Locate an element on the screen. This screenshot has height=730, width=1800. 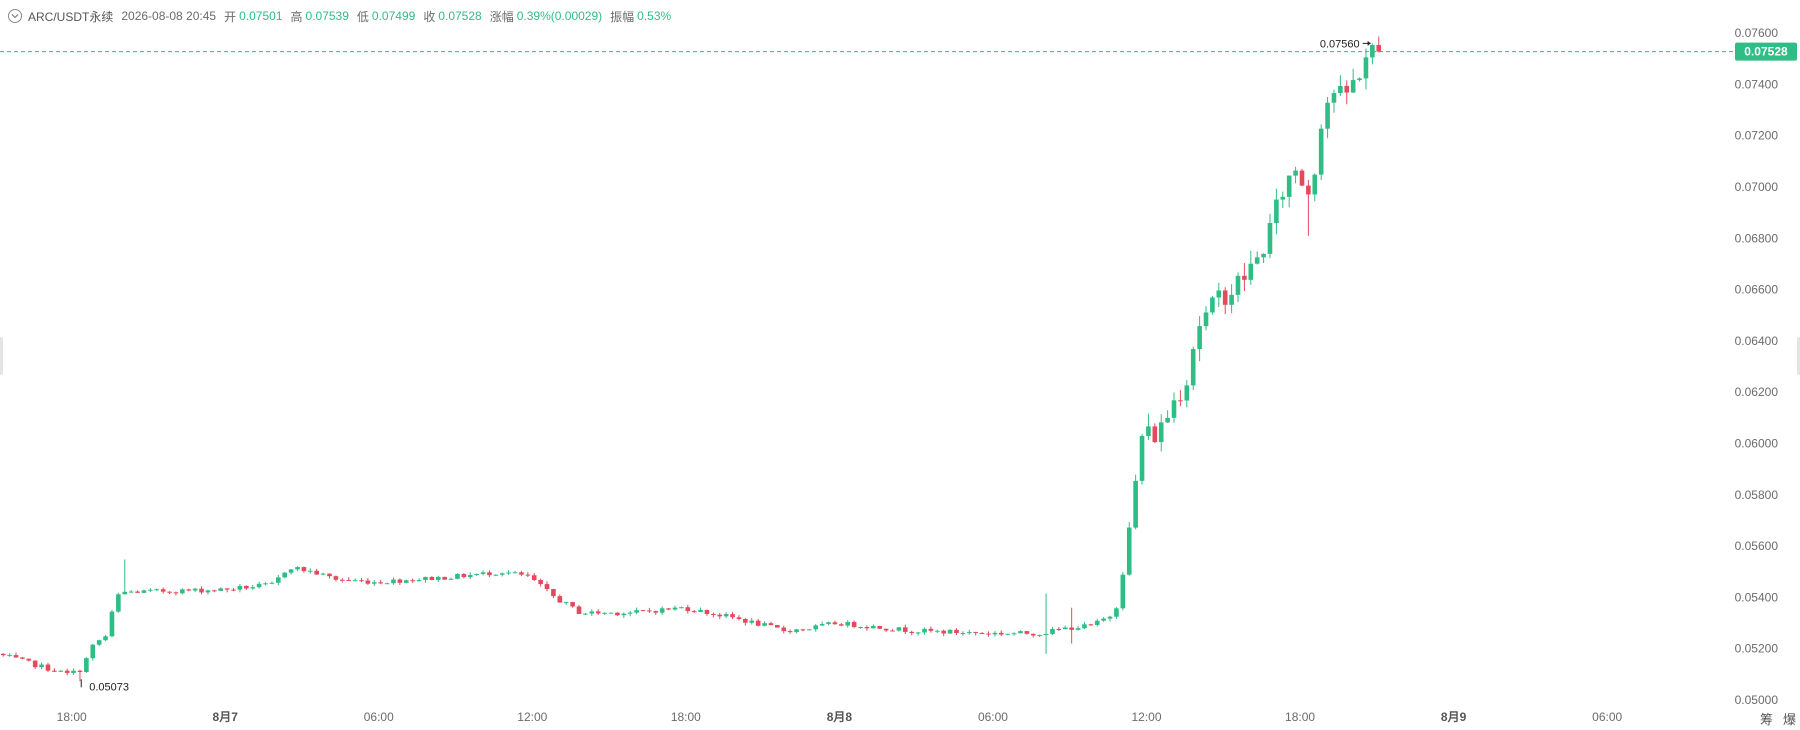
last-price-text: 0.07528 is located at coordinates (1766, 52).